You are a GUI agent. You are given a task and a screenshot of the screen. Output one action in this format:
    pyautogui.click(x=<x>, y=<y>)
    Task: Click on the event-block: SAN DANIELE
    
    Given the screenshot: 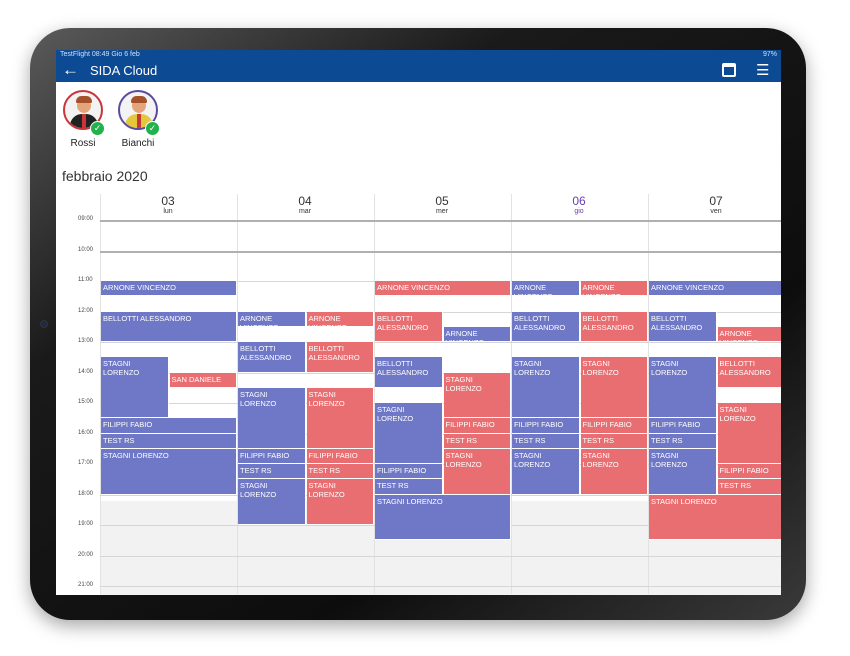 What is the action you would take?
    pyautogui.click(x=203, y=380)
    